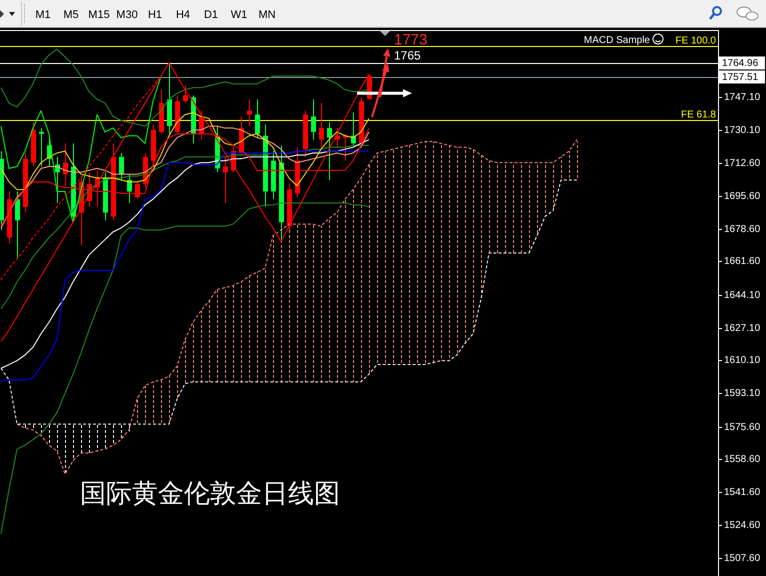  What do you see at coordinates (411, 39) in the screenshot?
I see `annotation: 1773` at bounding box center [411, 39].